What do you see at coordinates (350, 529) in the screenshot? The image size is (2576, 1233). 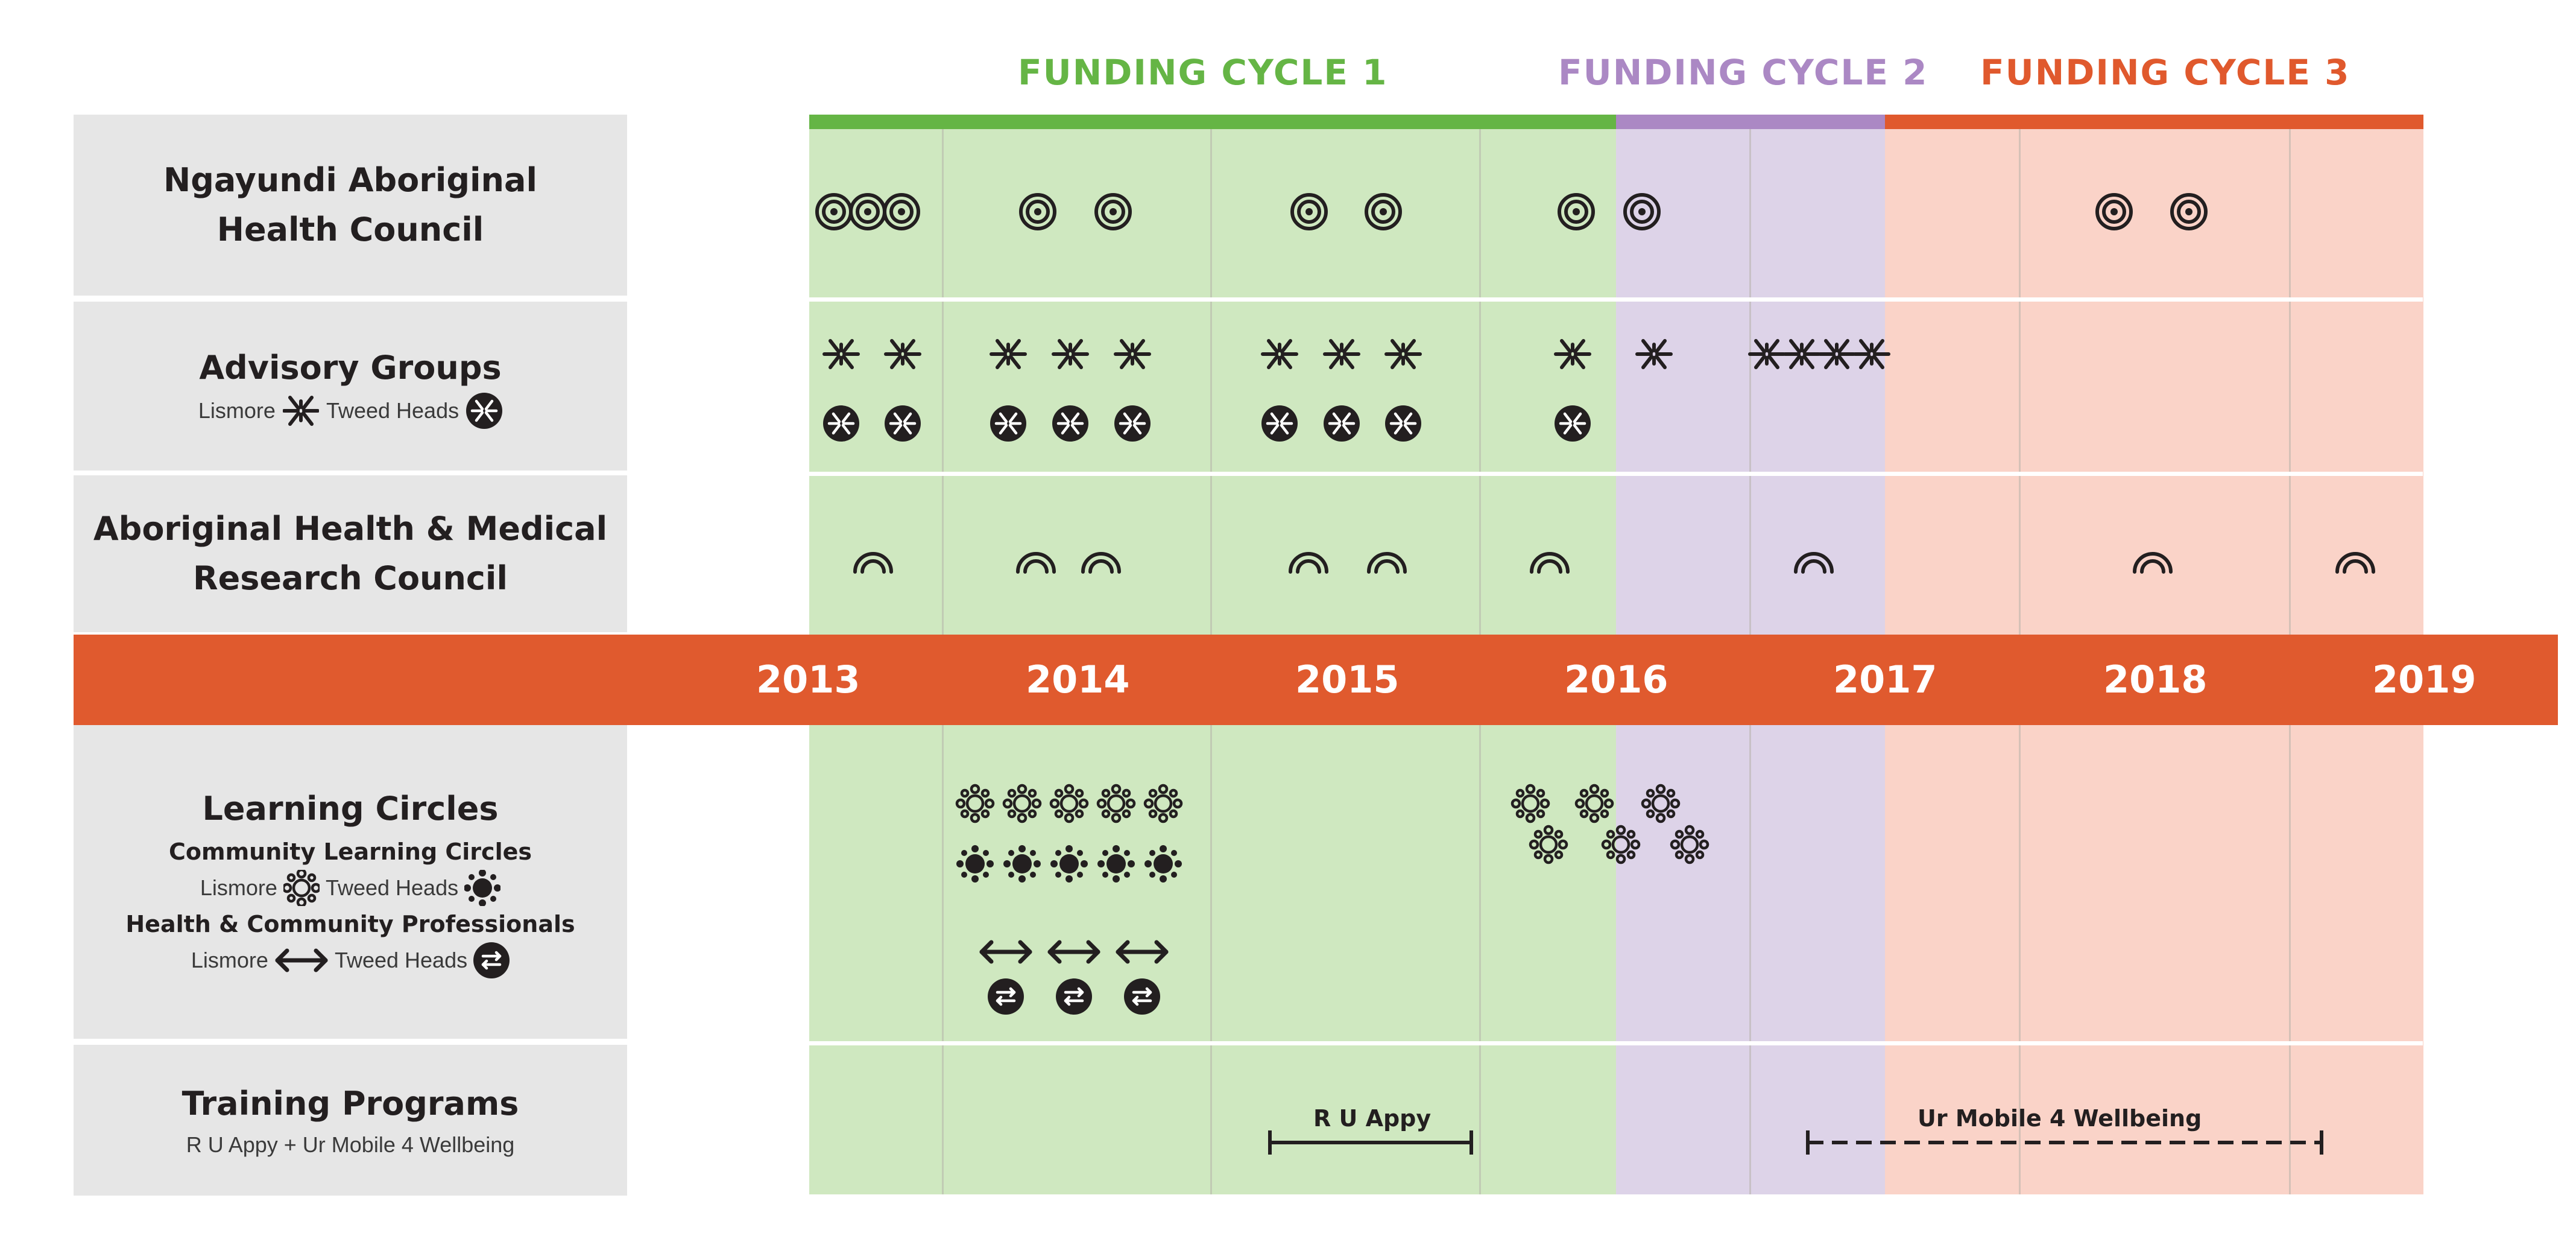 I see `research-title-line1: Aboriginal Health & Medical` at bounding box center [350, 529].